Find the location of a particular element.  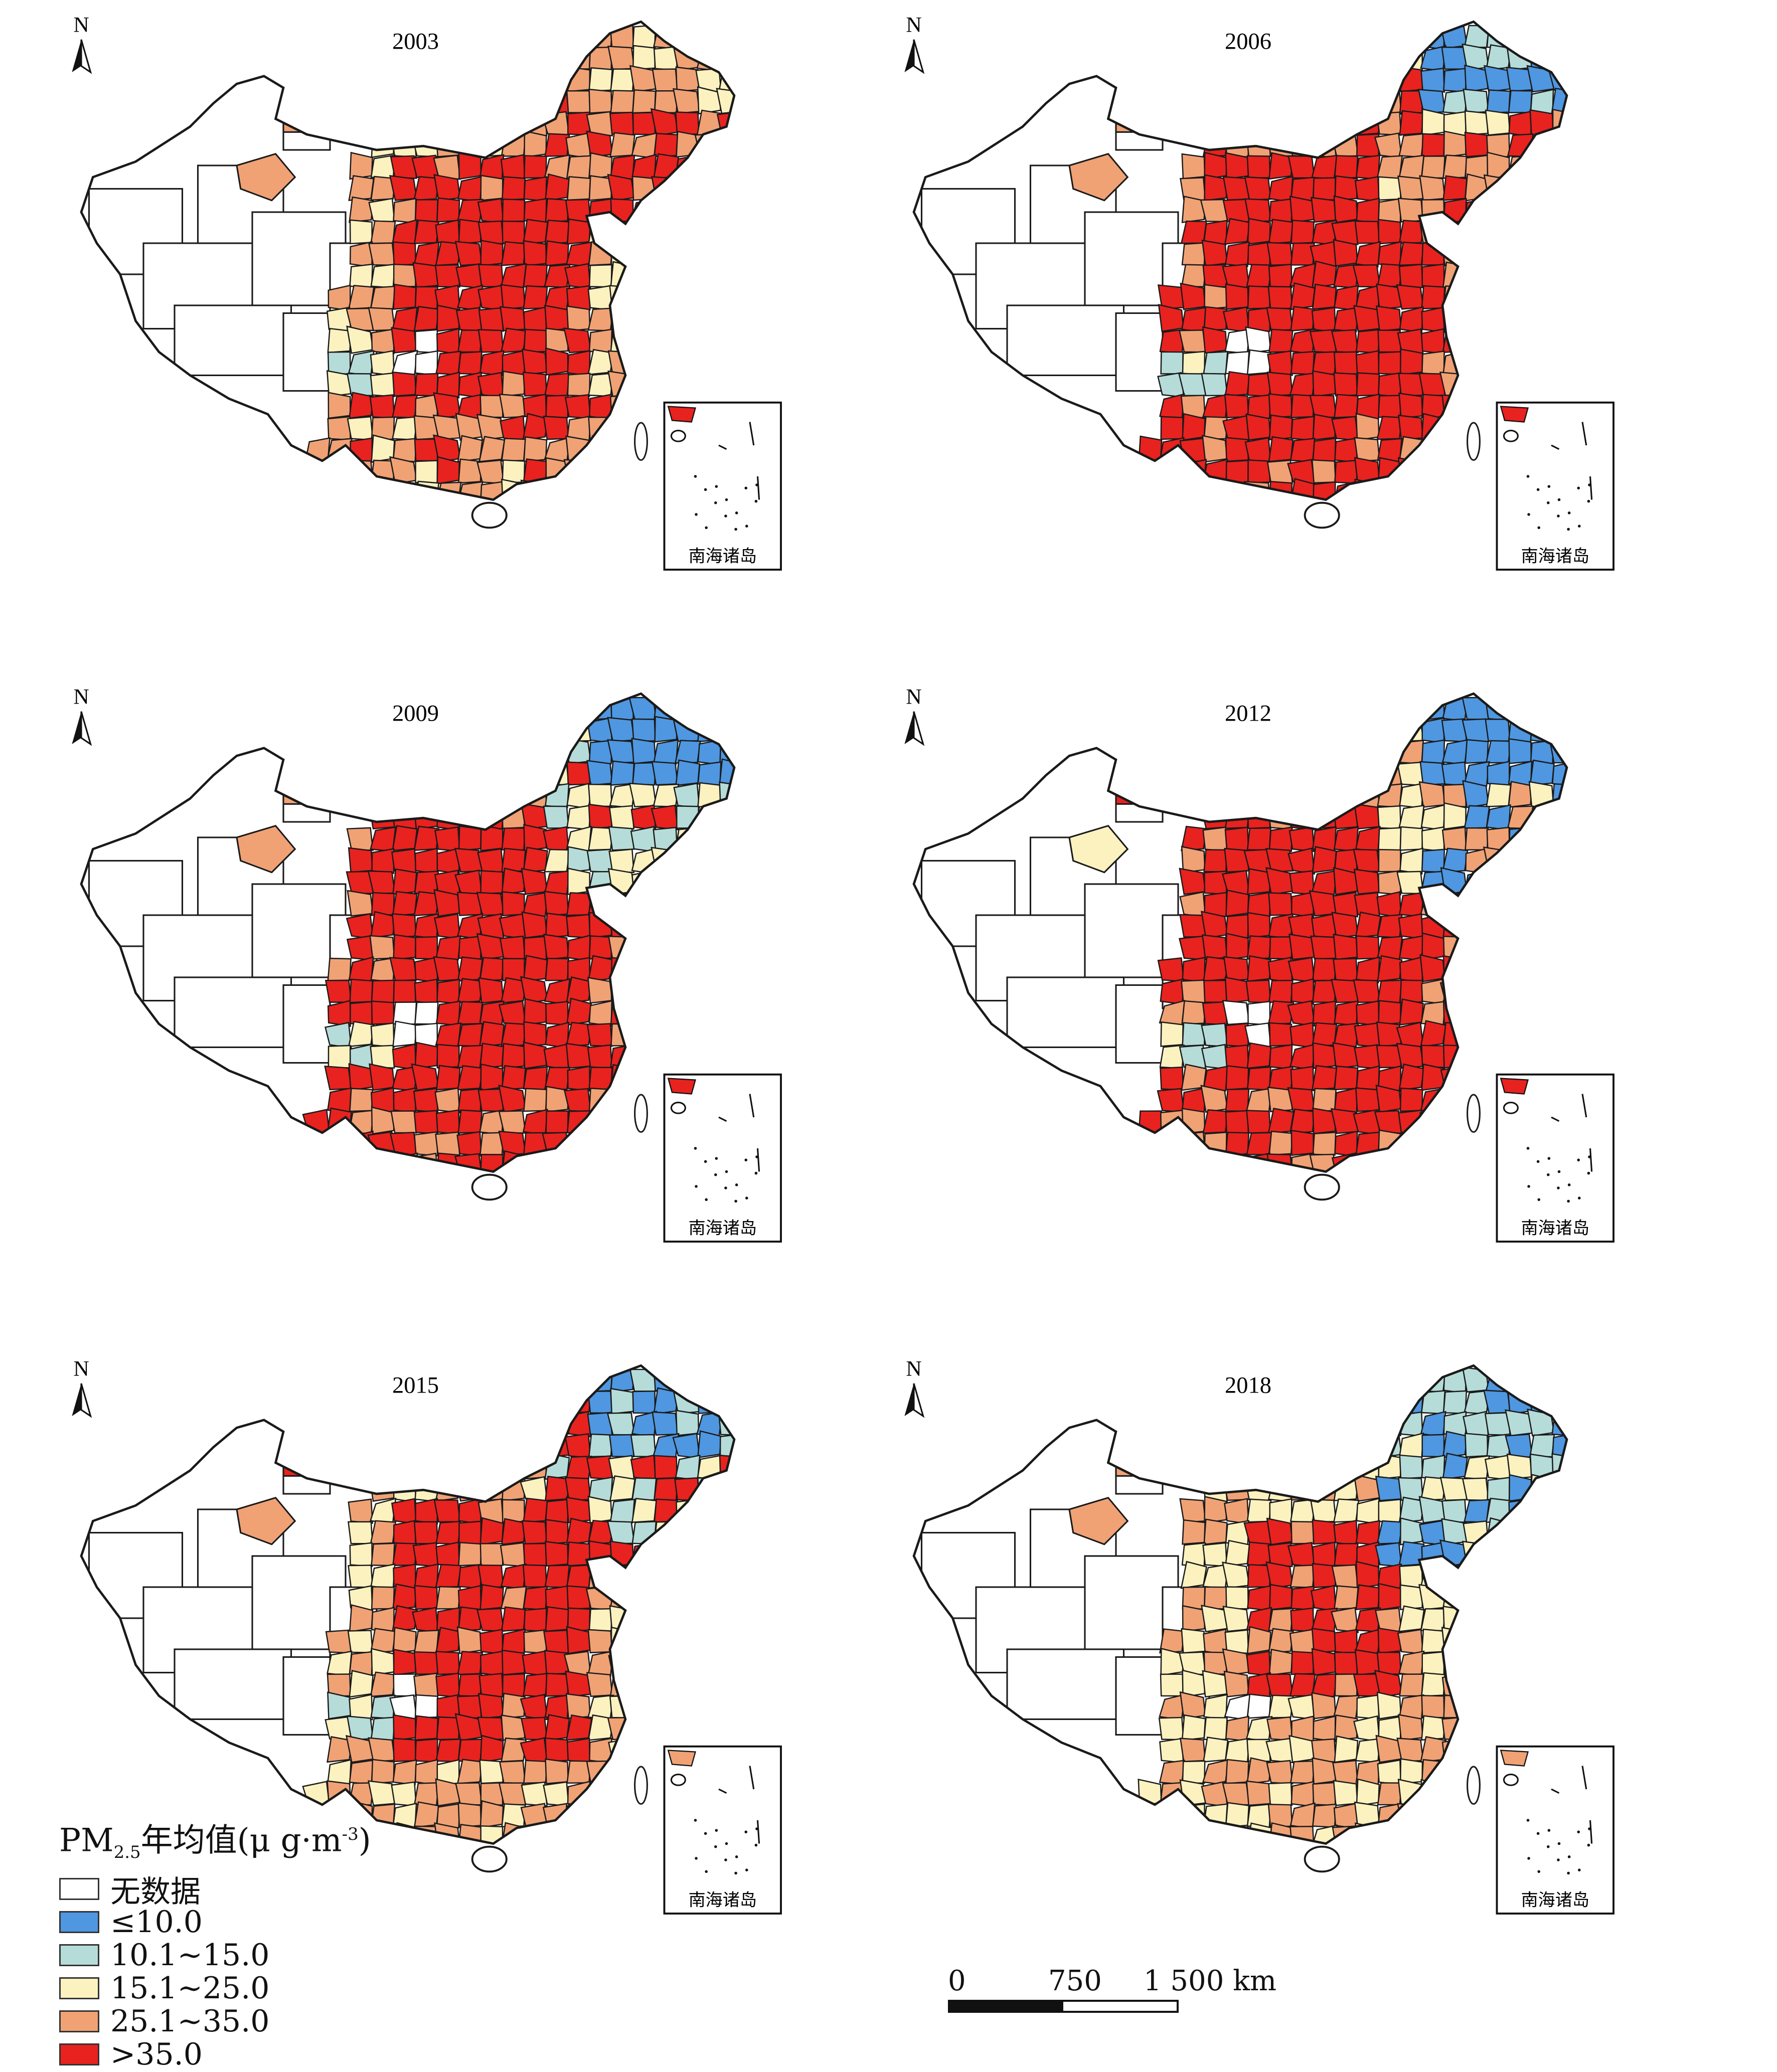

legend-item-gt35: >35.0 is located at coordinates (254, 2054).